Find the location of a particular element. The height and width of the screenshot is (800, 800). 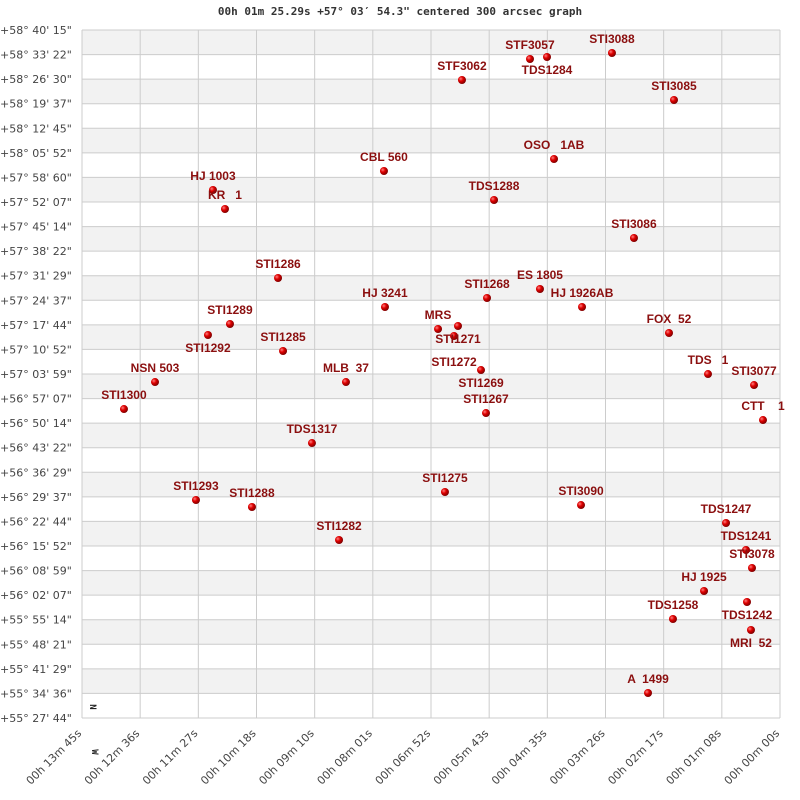

x-tick-label: 00h 13m 45s is located at coordinates (54, 757).